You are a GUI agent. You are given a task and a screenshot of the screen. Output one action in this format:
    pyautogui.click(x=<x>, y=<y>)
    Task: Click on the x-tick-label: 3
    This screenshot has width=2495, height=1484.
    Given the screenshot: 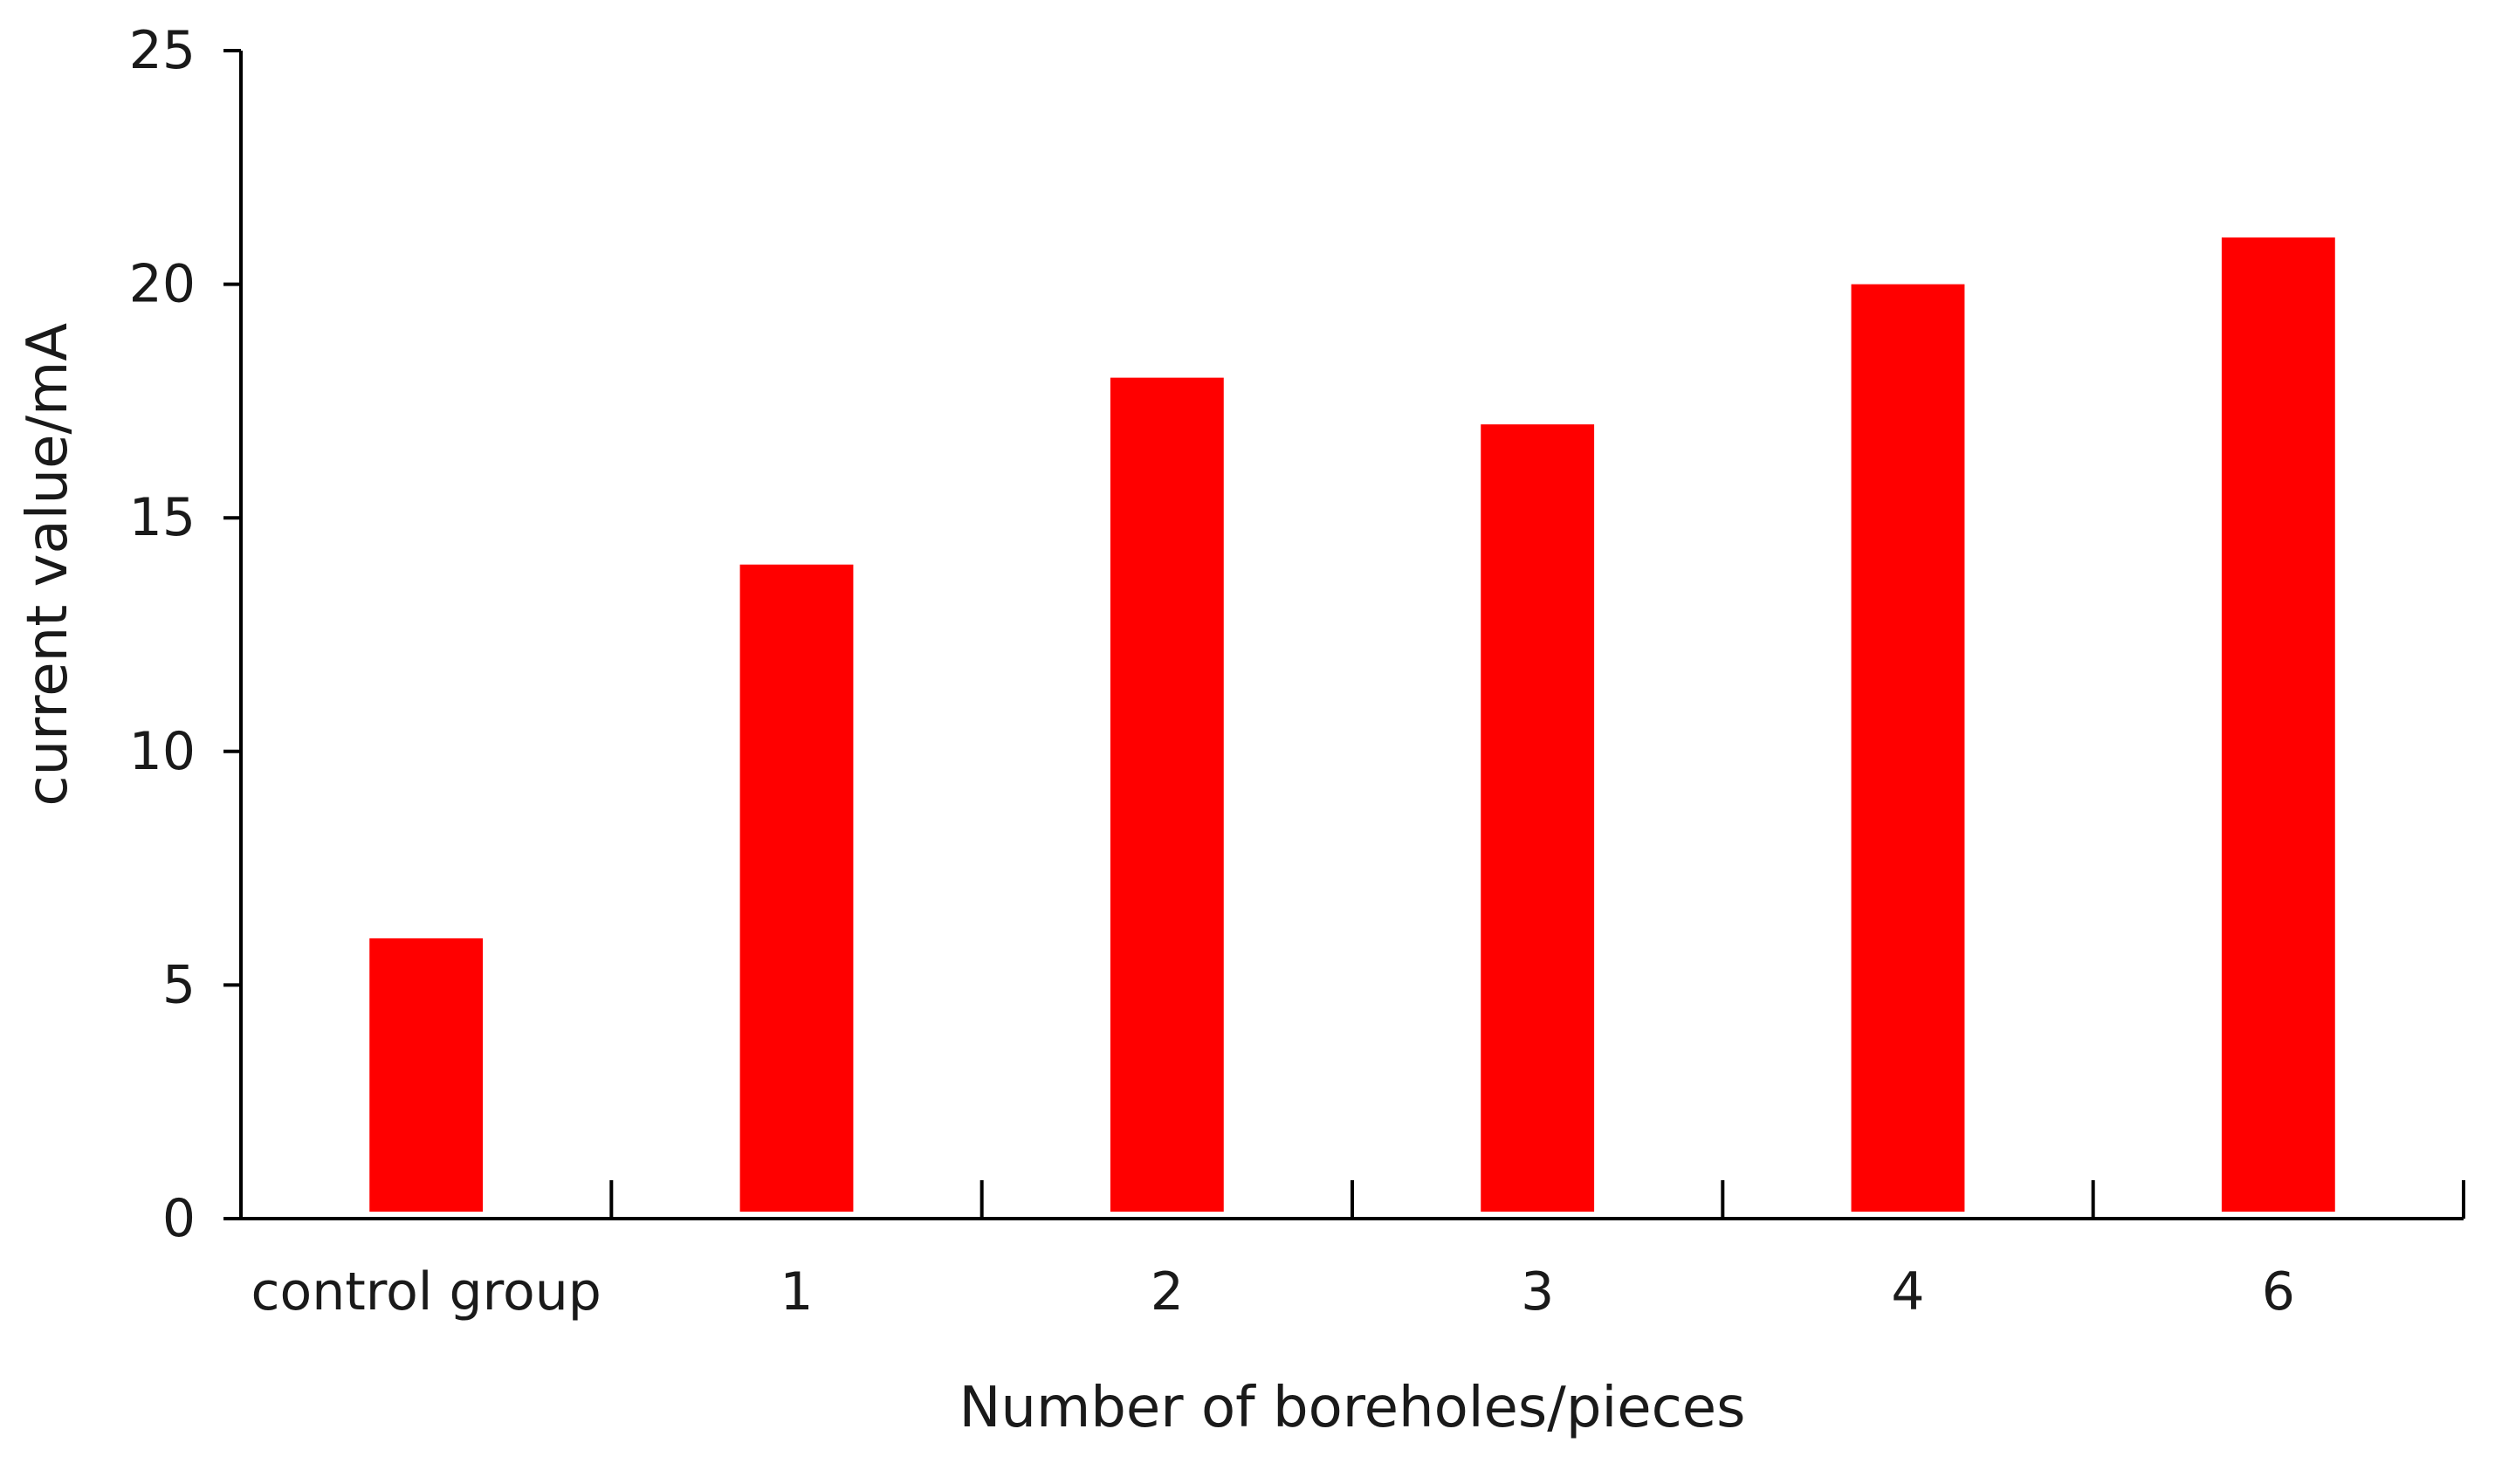 What is the action you would take?
    pyautogui.click(x=1537, y=1292)
    